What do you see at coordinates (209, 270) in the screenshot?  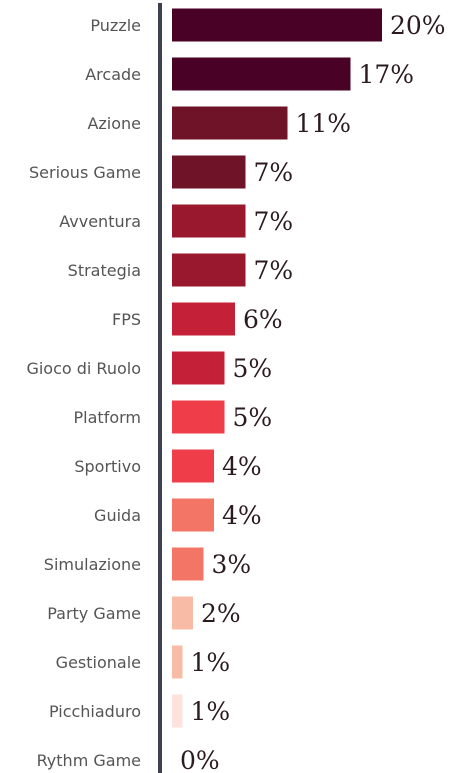 I see `bar-strategia` at bounding box center [209, 270].